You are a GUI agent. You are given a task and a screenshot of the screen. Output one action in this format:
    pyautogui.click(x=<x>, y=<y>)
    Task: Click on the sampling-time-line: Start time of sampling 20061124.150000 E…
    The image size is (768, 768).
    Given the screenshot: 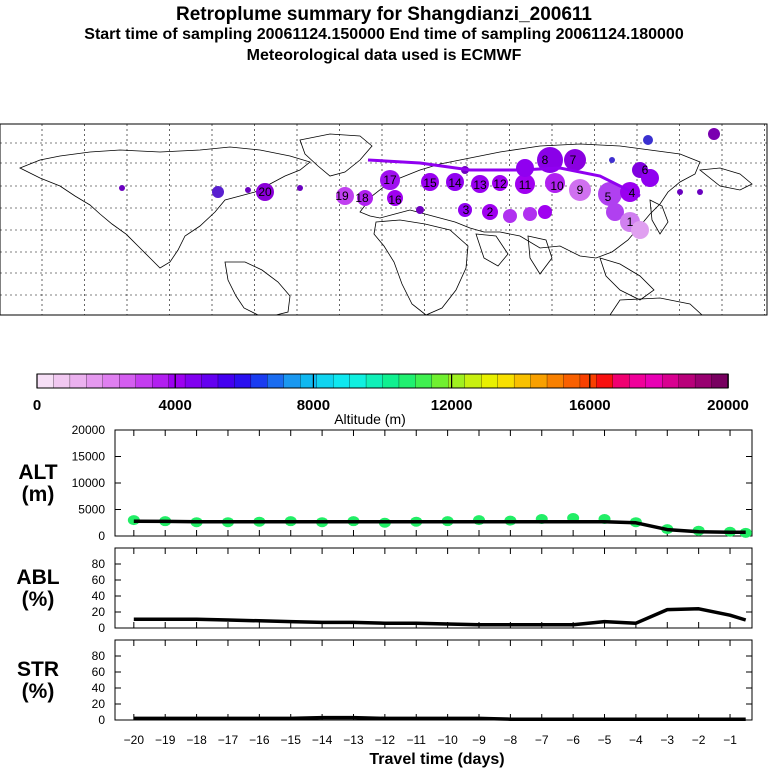 What is the action you would take?
    pyautogui.click(x=384, y=34)
    